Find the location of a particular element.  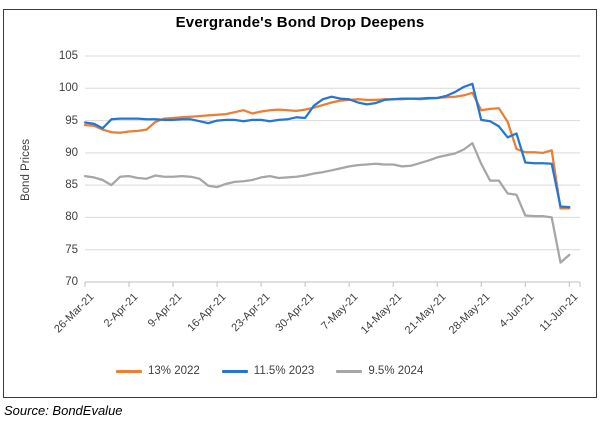

y-tick-label: 105 is located at coordinates (68, 56).